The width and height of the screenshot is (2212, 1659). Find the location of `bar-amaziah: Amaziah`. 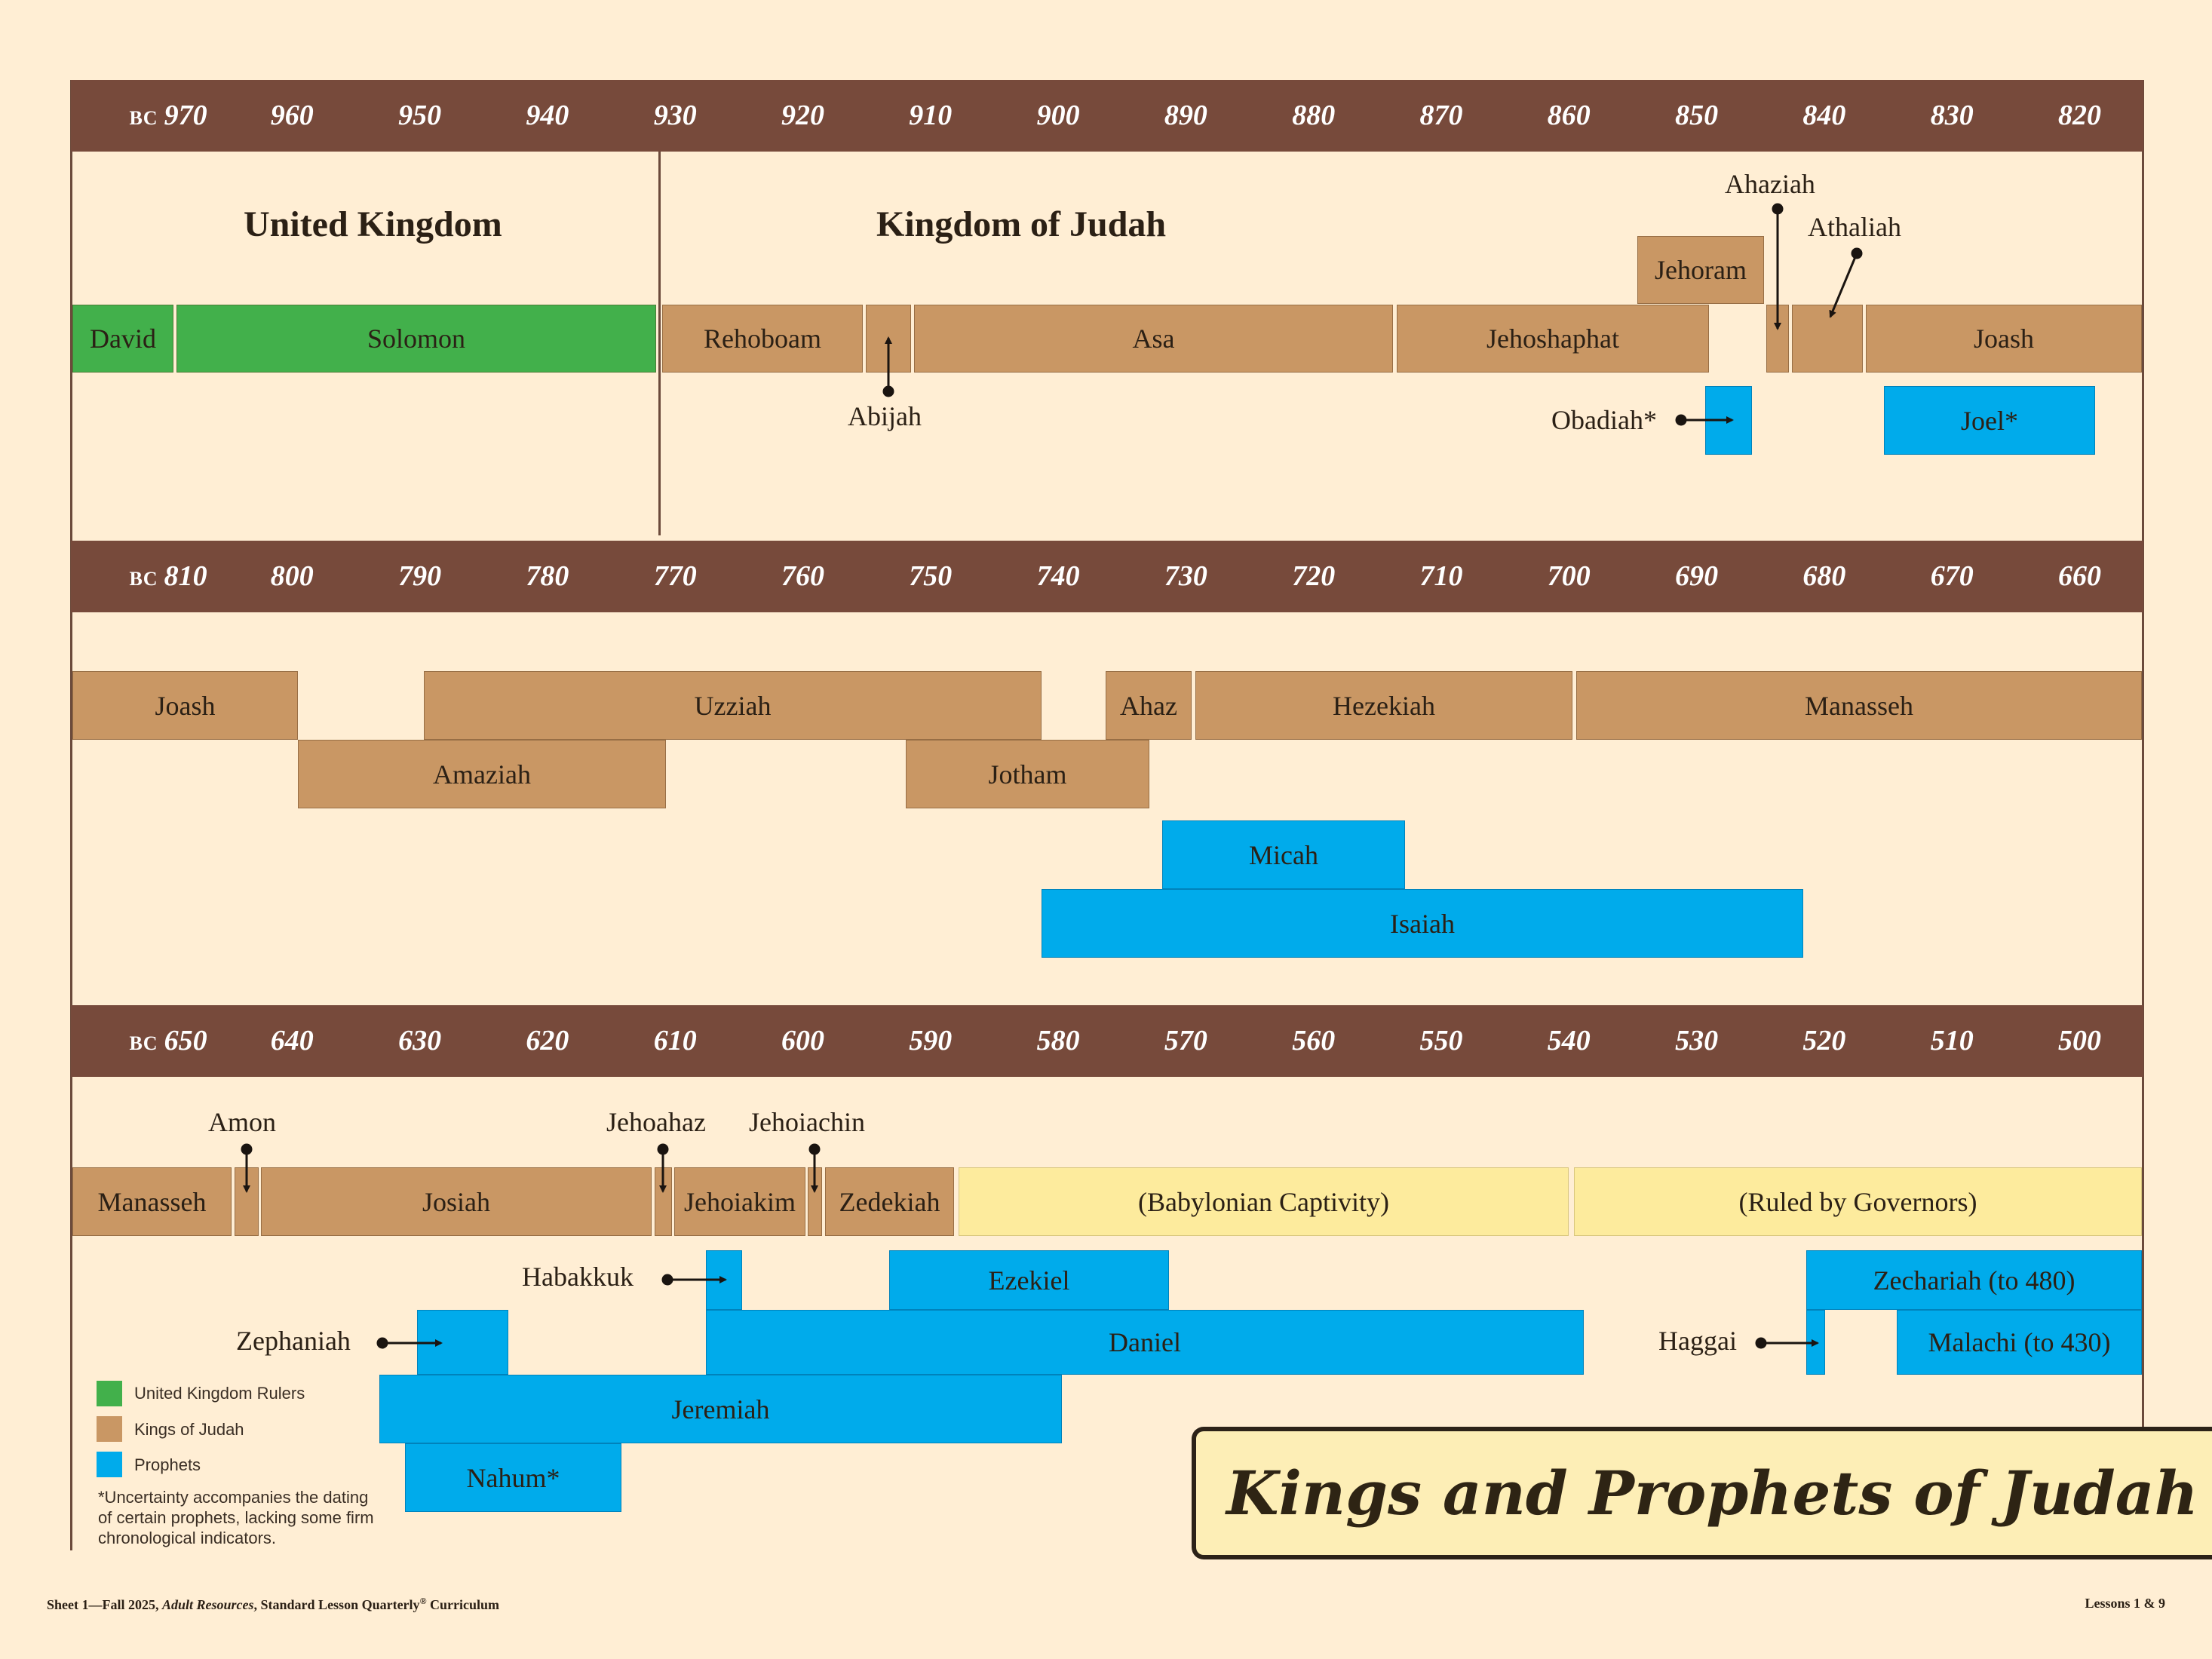

bar-amaziah: Amaziah is located at coordinates (482, 774).